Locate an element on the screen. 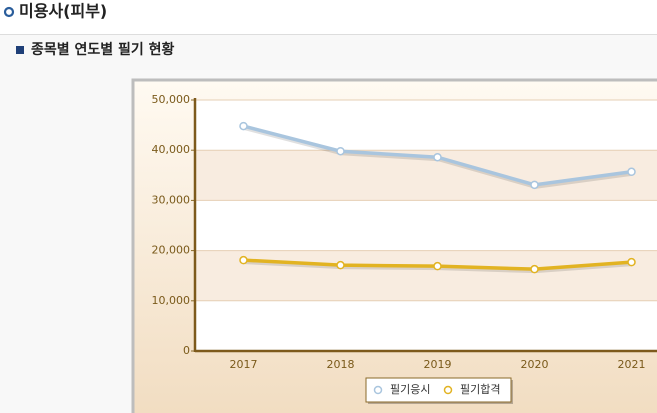 This screenshot has width=657, height=413. y-tick-label: 30,000 is located at coordinates (171, 199).